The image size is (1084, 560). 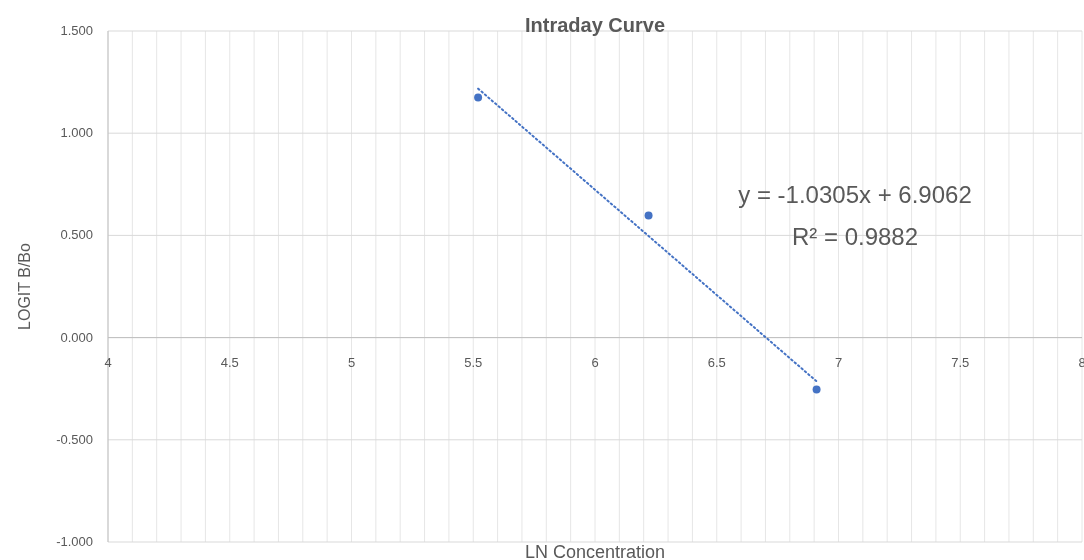 What do you see at coordinates (595, 25) in the screenshot?
I see `chart-title: Intraday Curve` at bounding box center [595, 25].